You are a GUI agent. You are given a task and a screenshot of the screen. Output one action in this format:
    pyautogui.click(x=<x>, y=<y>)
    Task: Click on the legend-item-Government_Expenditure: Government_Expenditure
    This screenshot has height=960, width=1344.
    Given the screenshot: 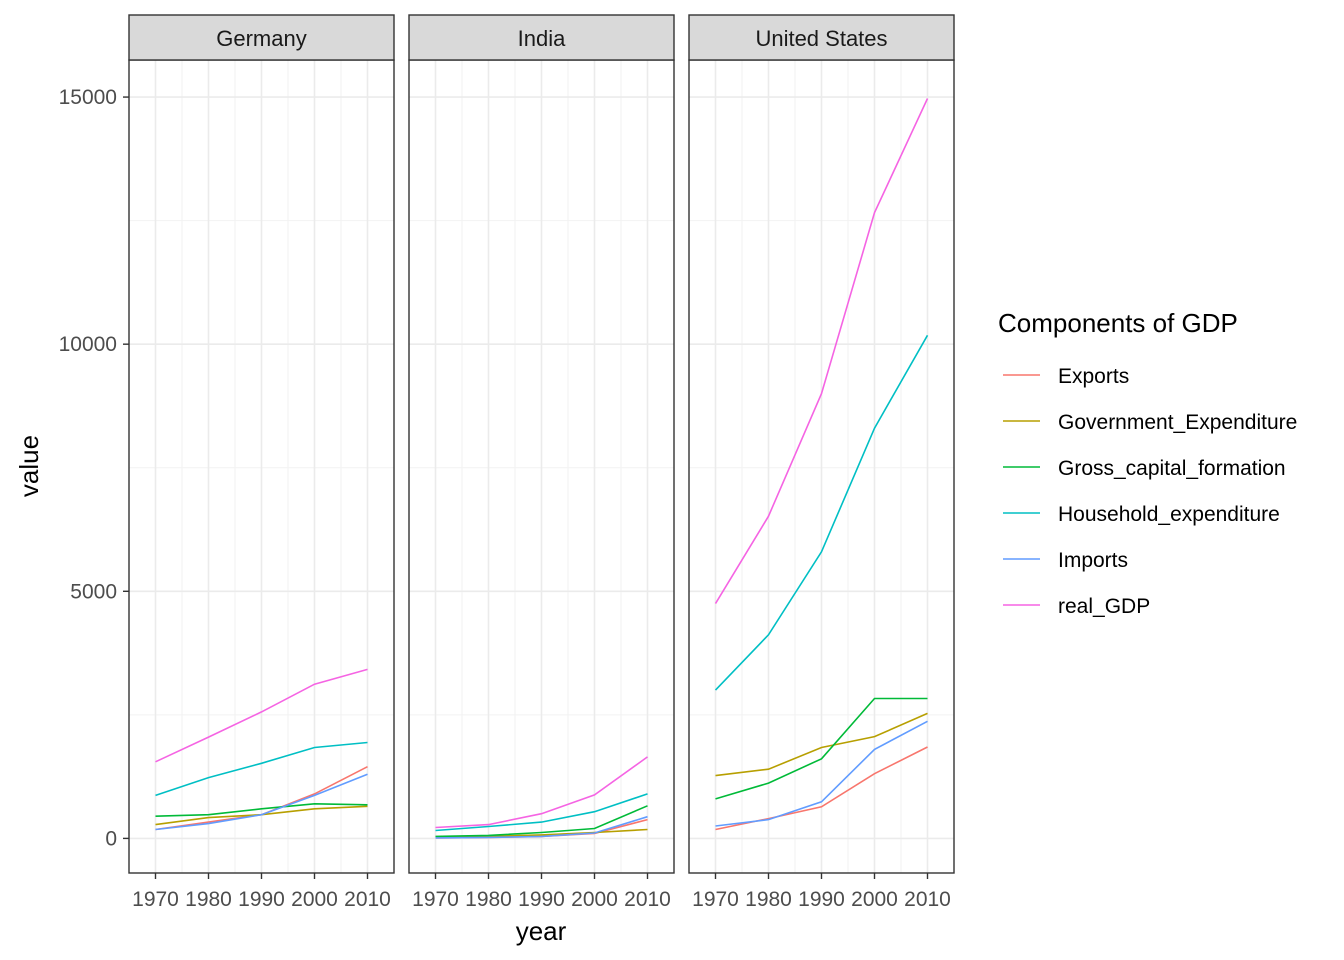 What is the action you would take?
    pyautogui.click(x=1150, y=422)
    